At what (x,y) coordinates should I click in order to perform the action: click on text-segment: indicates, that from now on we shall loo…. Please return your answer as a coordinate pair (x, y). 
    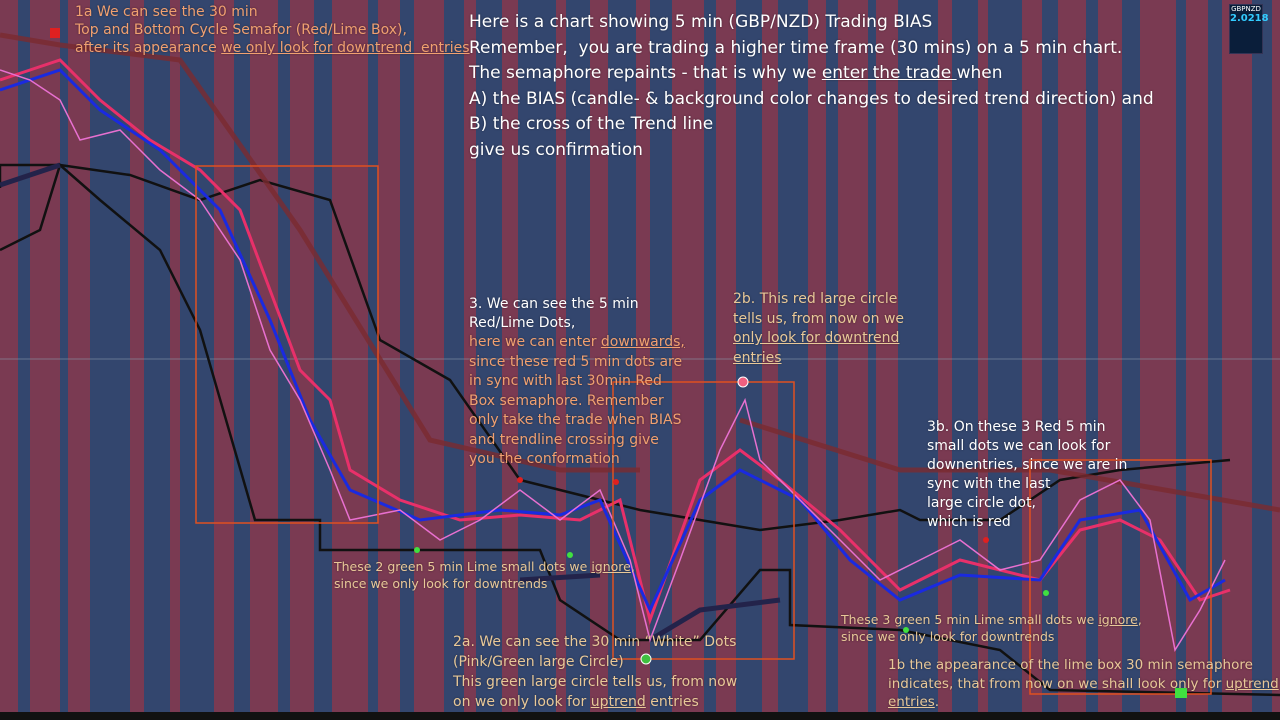
    Looking at the image, I should click on (1057, 683).